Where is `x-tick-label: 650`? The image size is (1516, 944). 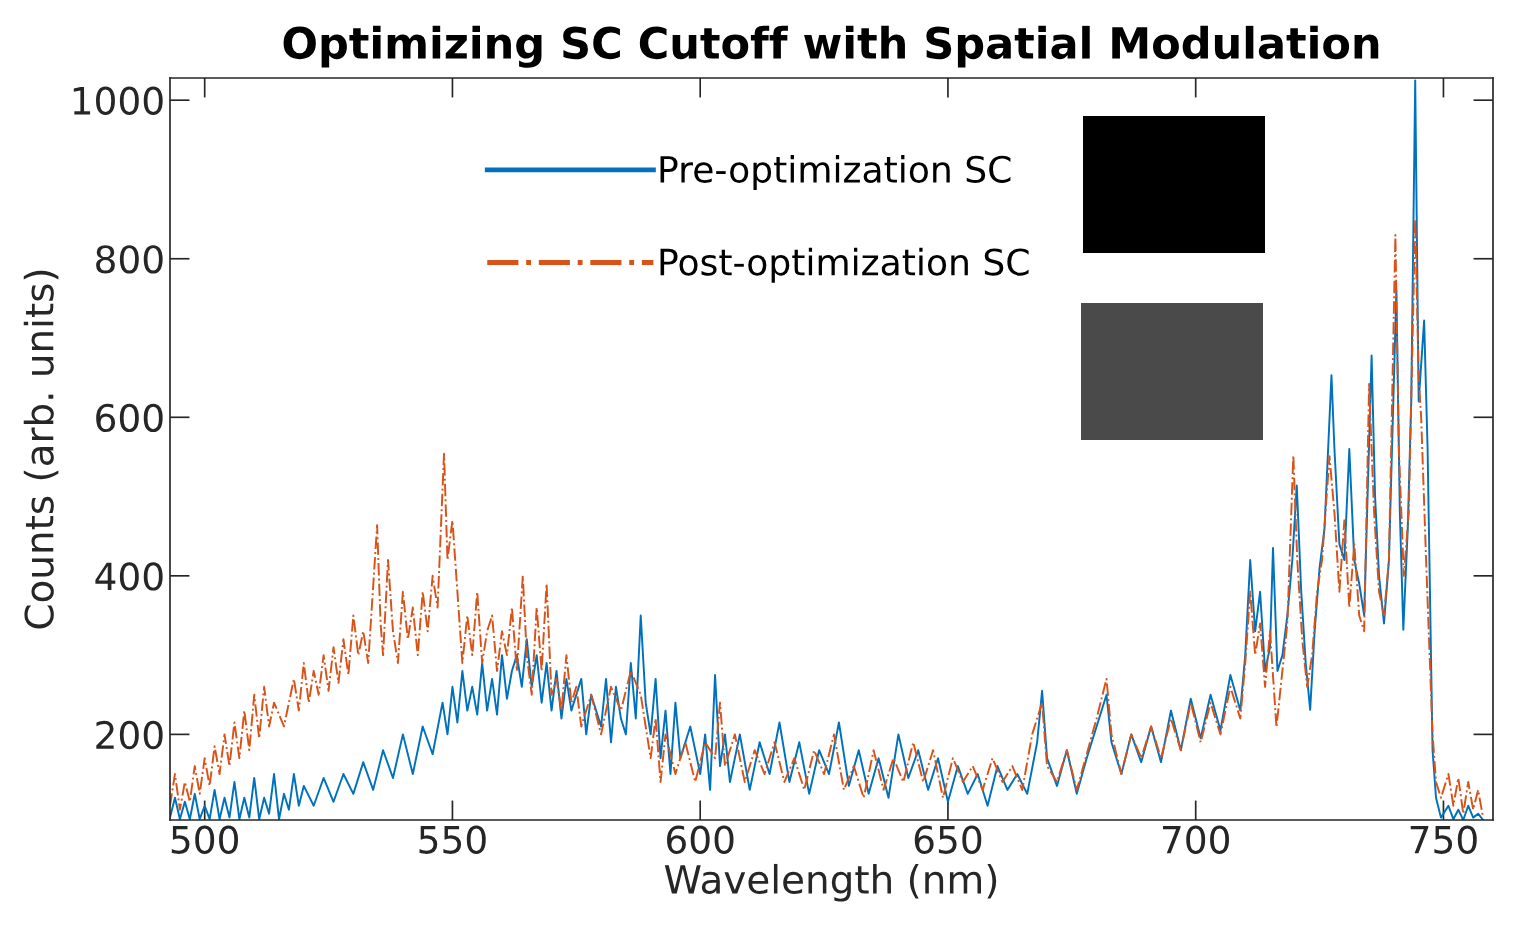
x-tick-label: 650 is located at coordinates (948, 839).